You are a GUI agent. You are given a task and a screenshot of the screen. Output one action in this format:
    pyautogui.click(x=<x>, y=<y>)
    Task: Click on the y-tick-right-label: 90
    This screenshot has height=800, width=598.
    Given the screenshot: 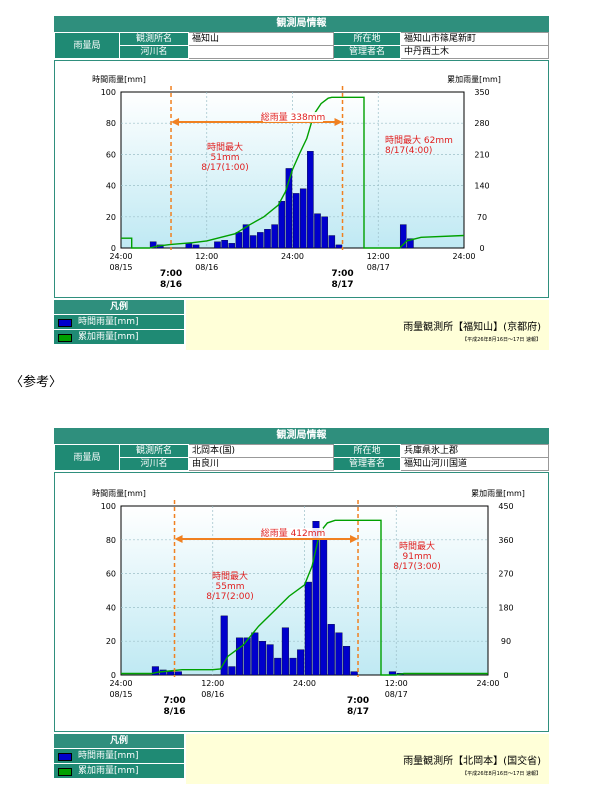 What is the action you would take?
    pyautogui.click(x=506, y=641)
    